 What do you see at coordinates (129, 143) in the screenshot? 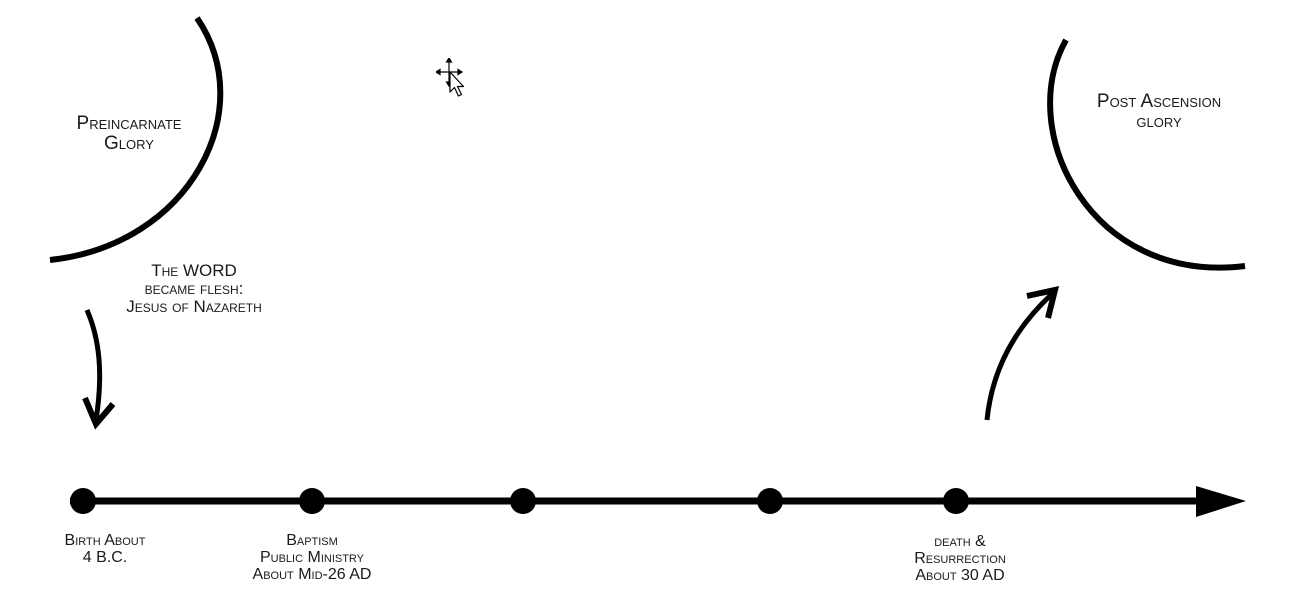
I see `preincarnate-label-line-2: Glory` at bounding box center [129, 143].